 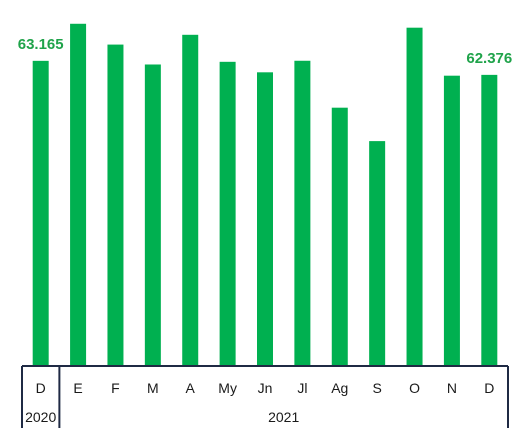 What do you see at coordinates (489, 58) in the screenshot?
I see `data-label-12: 62.376` at bounding box center [489, 58].